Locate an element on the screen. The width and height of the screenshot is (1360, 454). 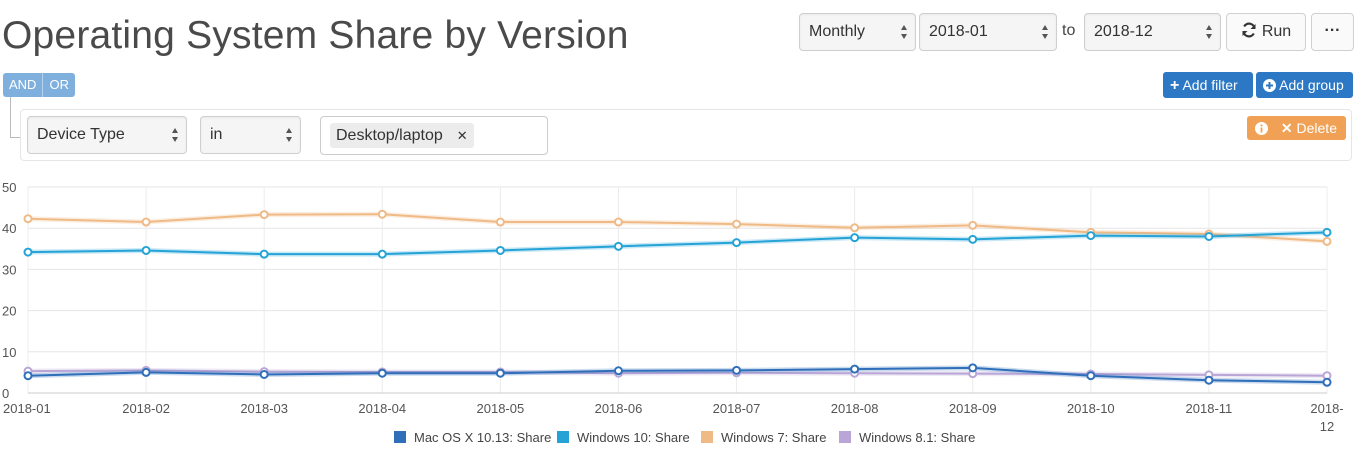
add-group-button: Add group is located at coordinates (1304, 85).